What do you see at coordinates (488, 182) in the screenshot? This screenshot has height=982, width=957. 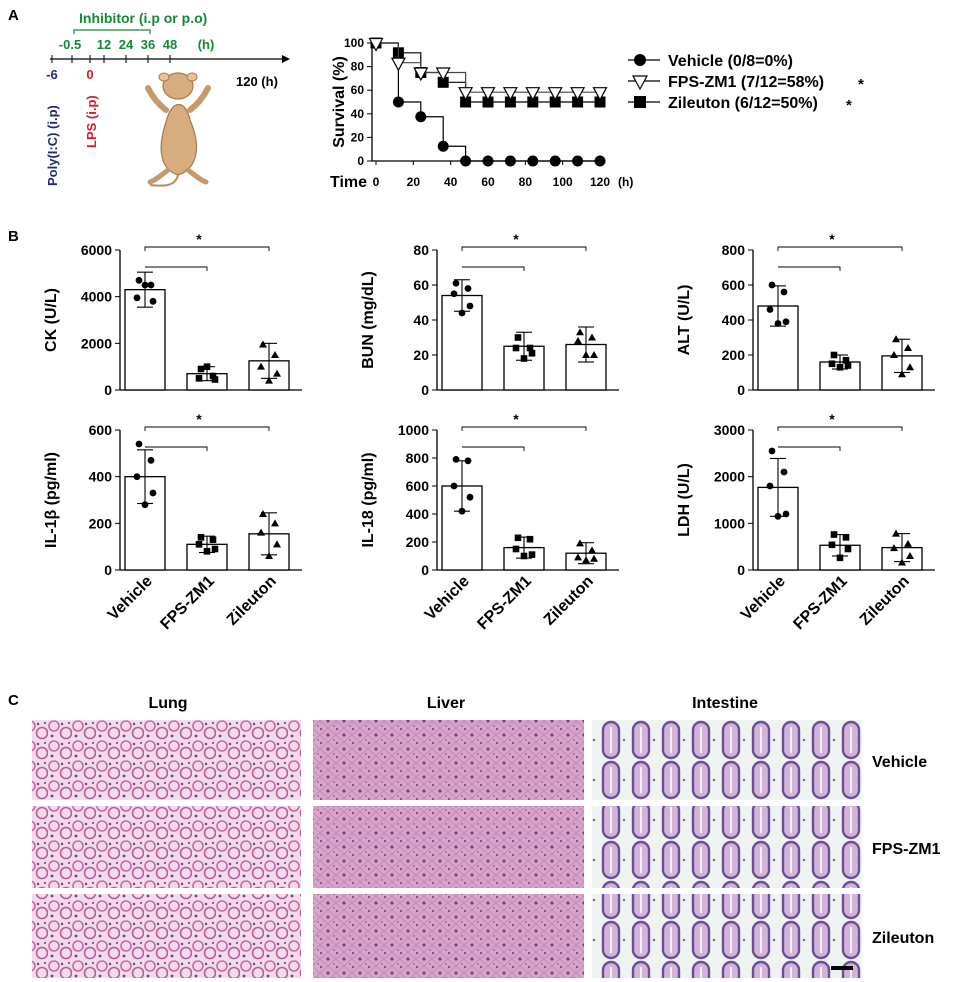 I see `survival-x-tick-label: 60` at bounding box center [488, 182].